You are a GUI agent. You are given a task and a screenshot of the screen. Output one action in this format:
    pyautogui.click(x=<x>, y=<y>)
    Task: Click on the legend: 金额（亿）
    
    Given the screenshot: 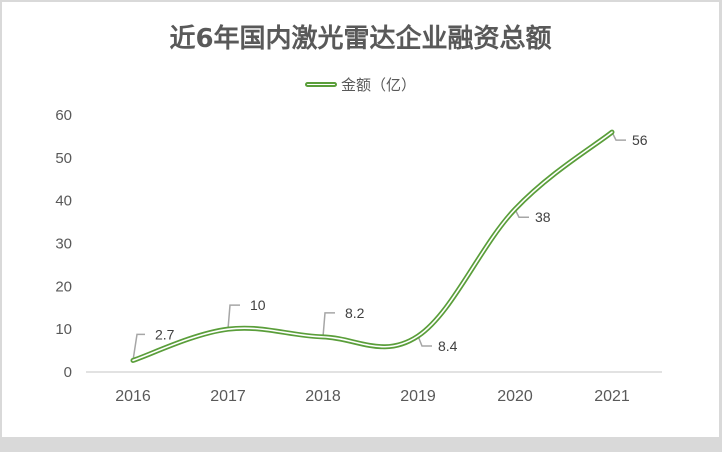 What is the action you would take?
    pyautogui.click(x=360, y=84)
    